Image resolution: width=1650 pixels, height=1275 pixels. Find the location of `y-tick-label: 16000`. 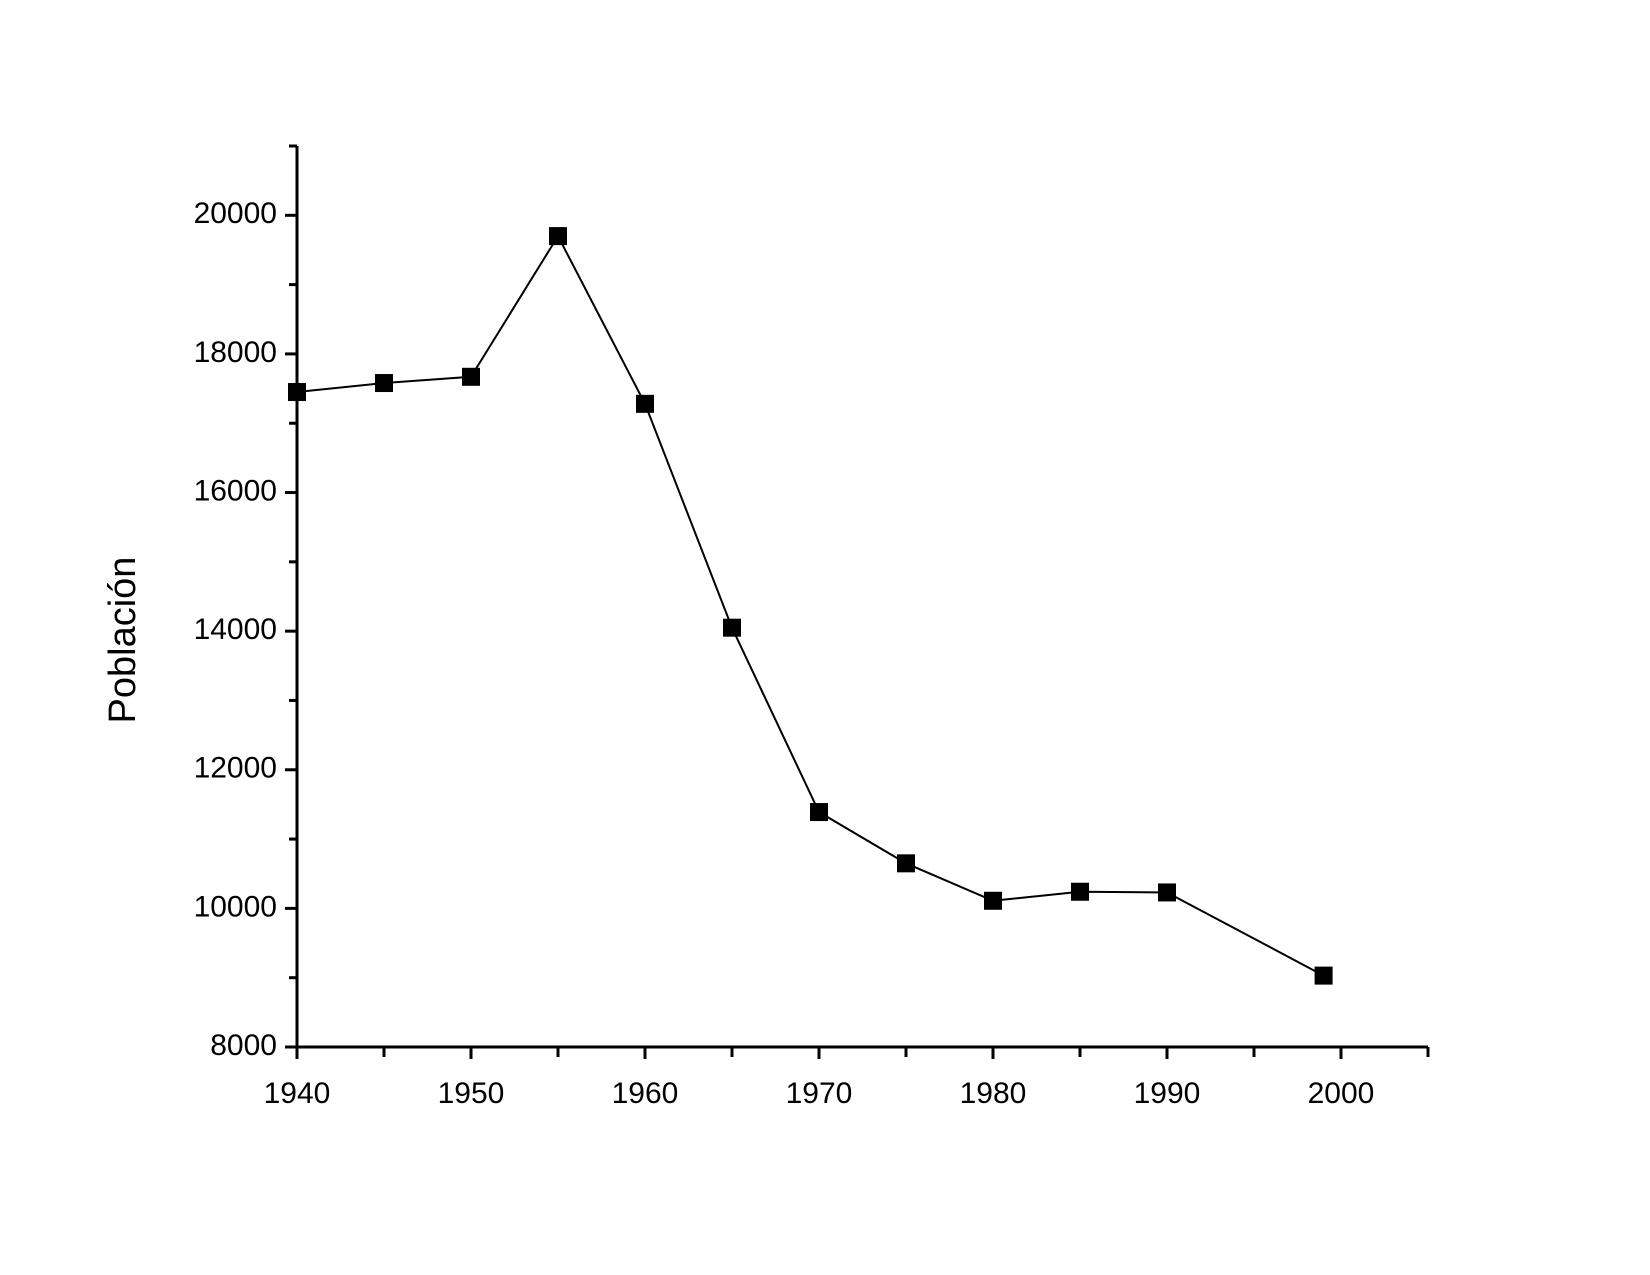

y-tick-label: 16000 is located at coordinates (235, 490).